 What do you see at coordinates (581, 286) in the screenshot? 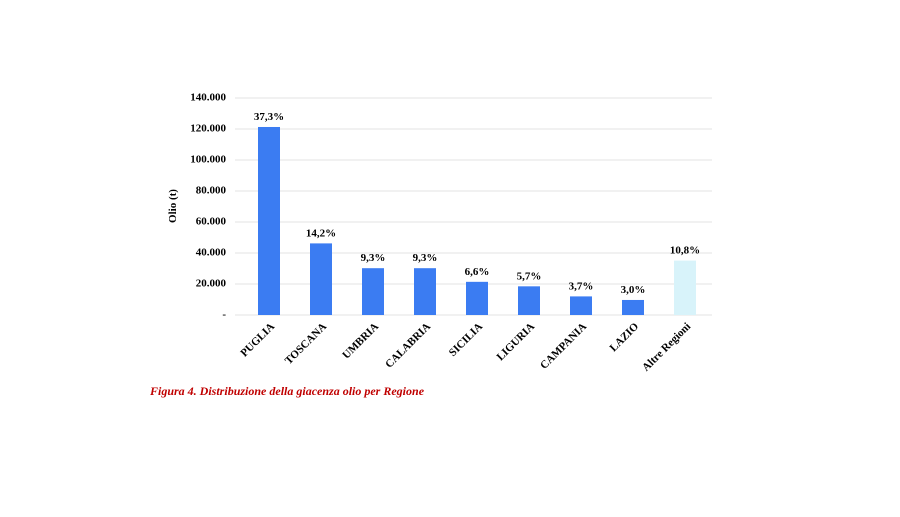
I see `data-label: 3,7%` at bounding box center [581, 286].